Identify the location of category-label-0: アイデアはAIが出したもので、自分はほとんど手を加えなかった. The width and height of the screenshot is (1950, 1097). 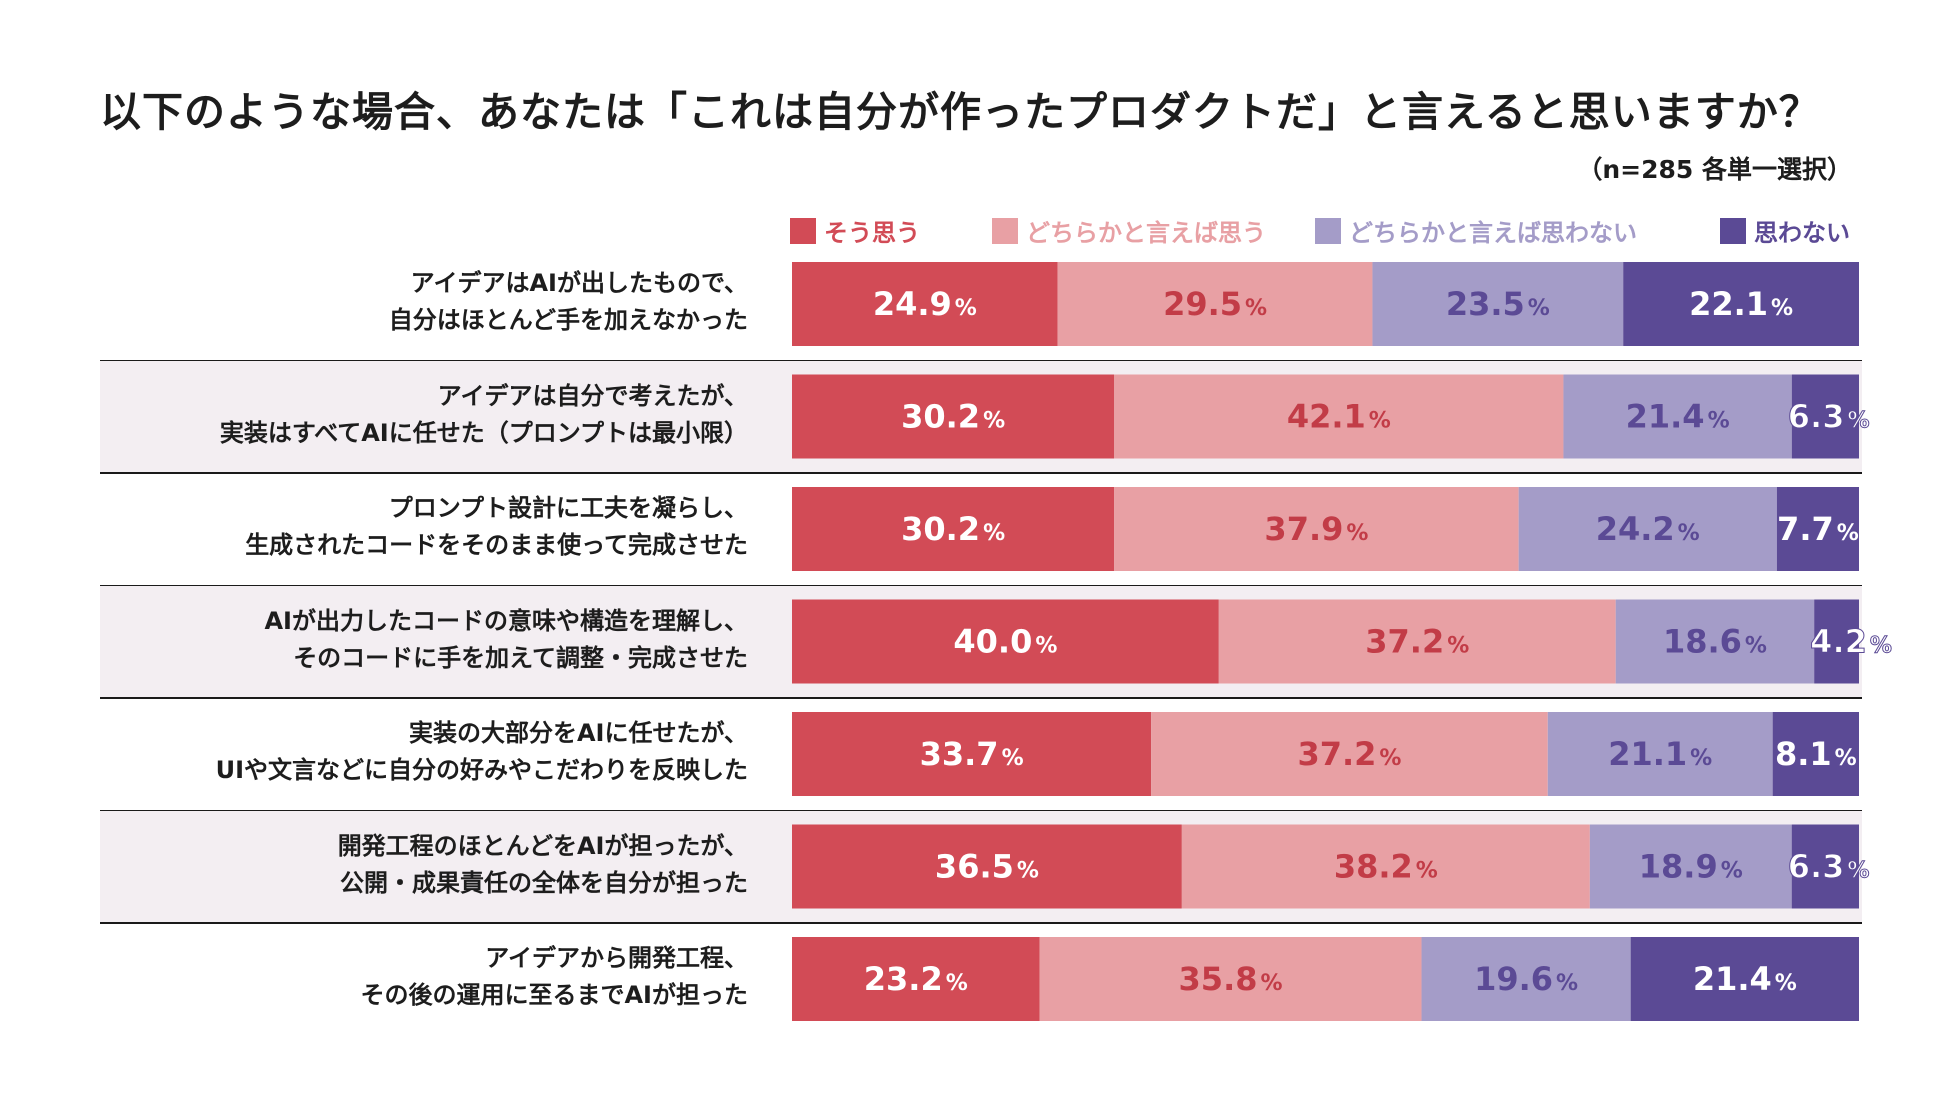
(374, 302).